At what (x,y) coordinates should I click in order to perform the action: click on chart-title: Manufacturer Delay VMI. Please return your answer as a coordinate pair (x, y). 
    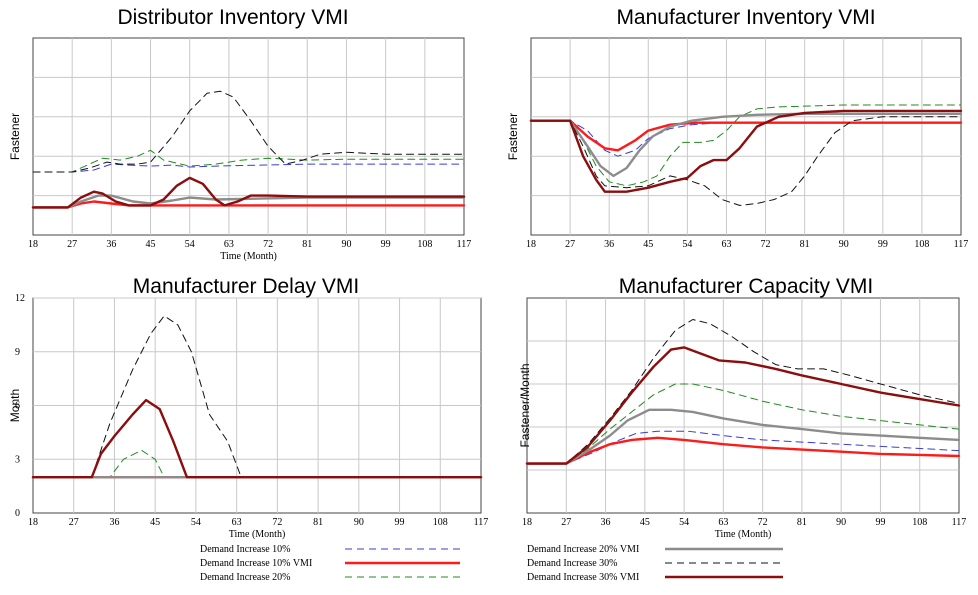
    Looking at the image, I should click on (246, 286).